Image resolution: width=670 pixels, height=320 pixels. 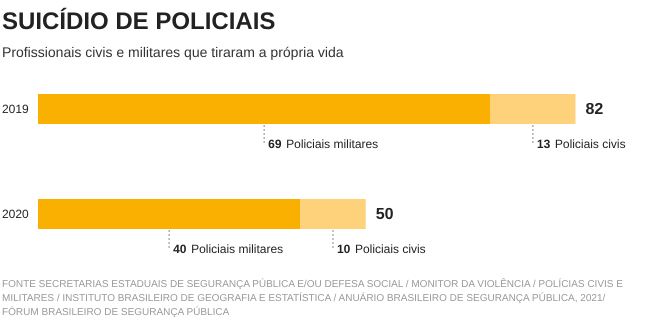 I want to click on data-label: 13, so click(x=543, y=144).